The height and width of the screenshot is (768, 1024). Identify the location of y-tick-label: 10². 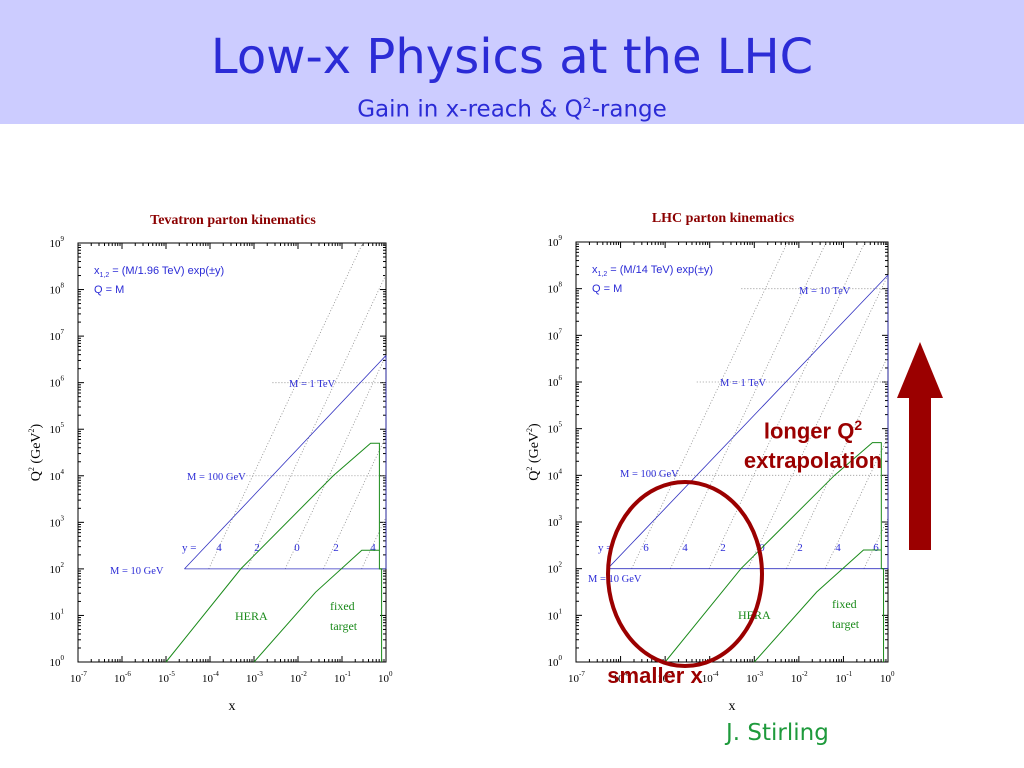
(555, 568).